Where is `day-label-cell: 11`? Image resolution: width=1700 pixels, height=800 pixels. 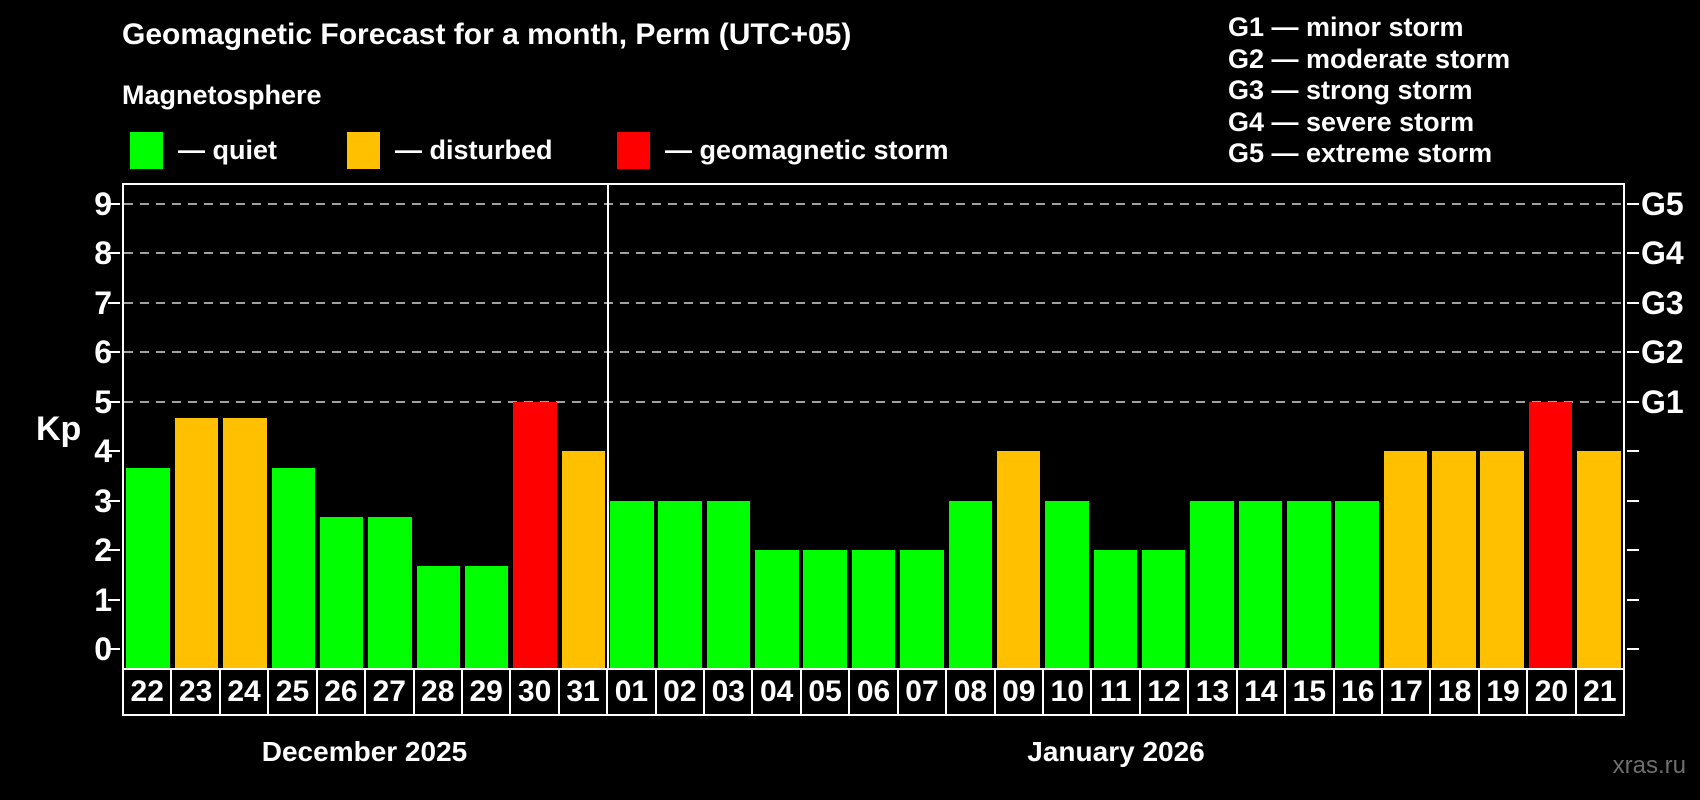
day-label-cell: 11 is located at coordinates (1115, 692).